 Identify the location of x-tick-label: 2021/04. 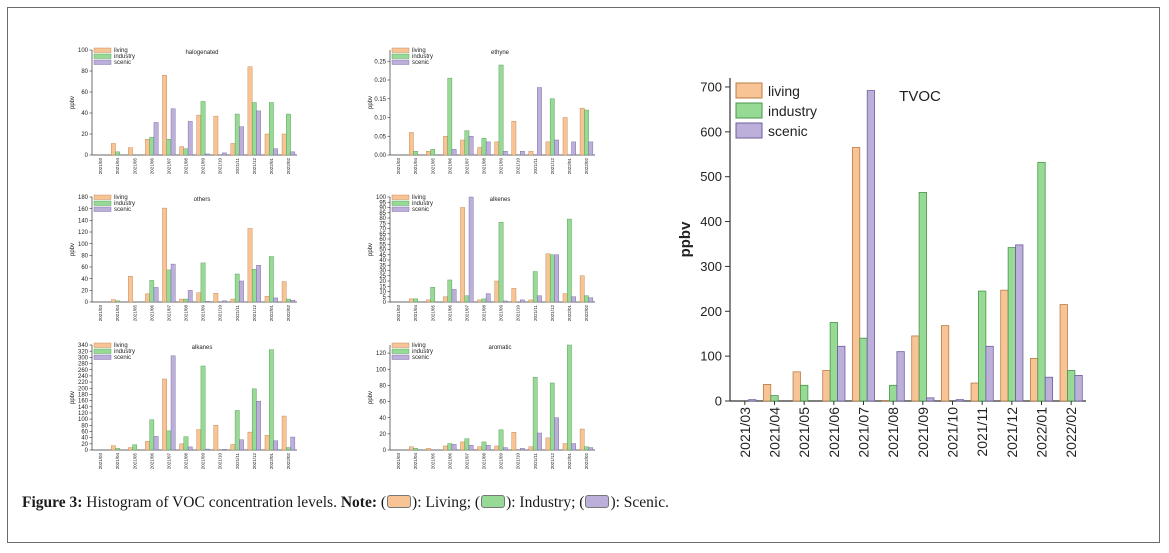
(117, 461).